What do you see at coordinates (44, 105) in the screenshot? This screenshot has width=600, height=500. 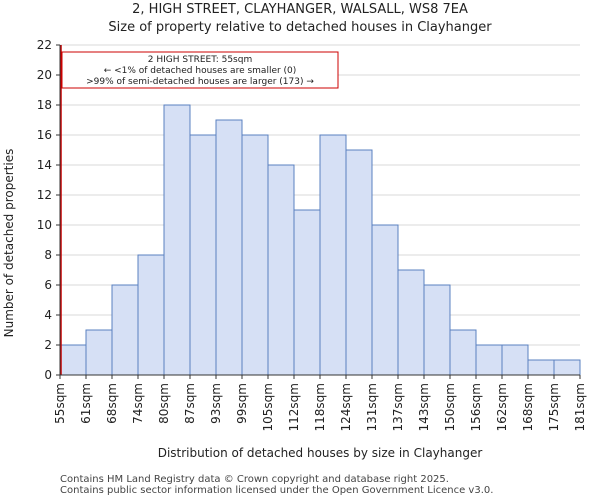 I see `y-tick-label: 18` at bounding box center [44, 105].